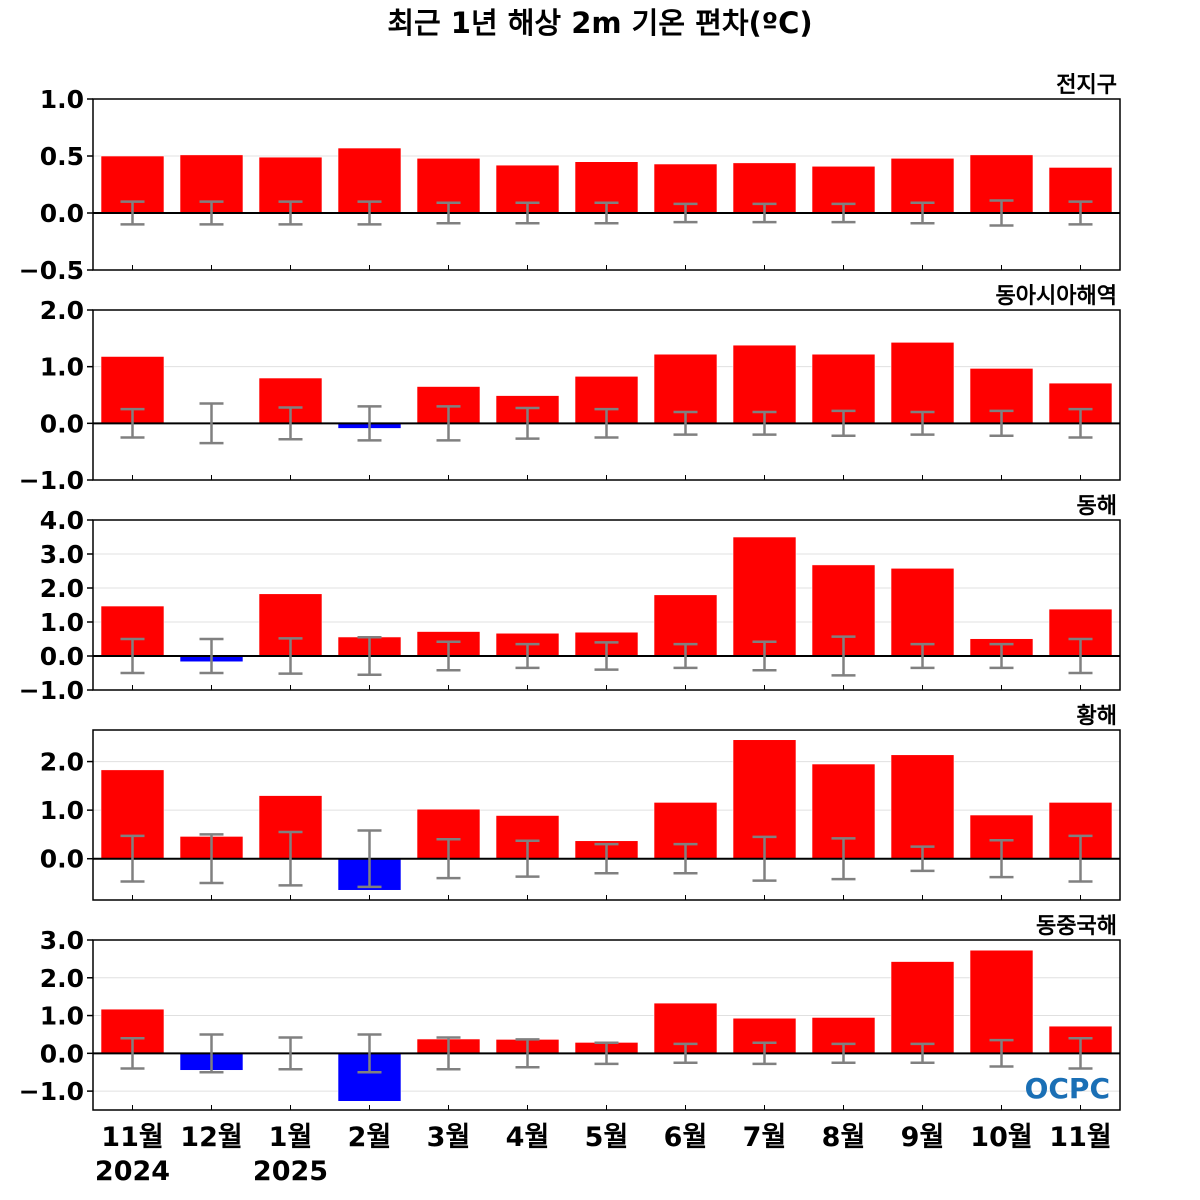 This screenshot has height=1200, width=1200. Describe the element at coordinates (765, 1137) in the screenshot. I see `x-tick-label: 7월` at that location.